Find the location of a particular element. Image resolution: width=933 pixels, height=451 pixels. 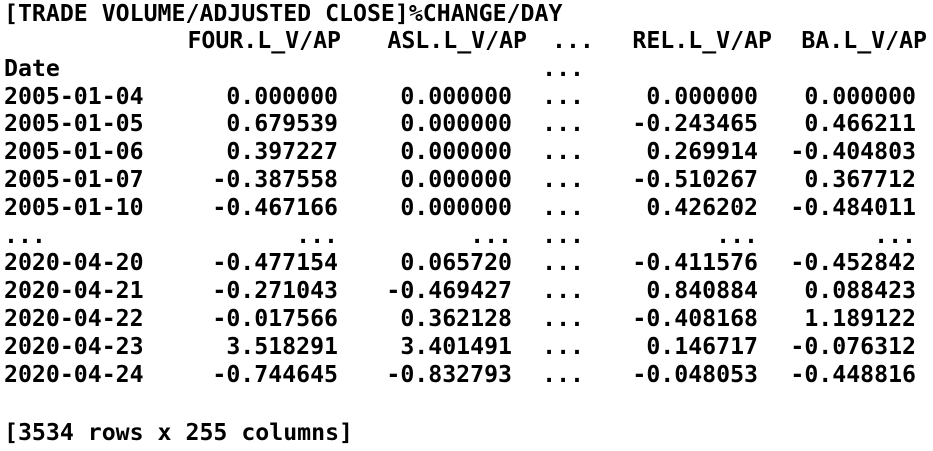

cell-ba: 0.367712 is located at coordinates (860, 179).